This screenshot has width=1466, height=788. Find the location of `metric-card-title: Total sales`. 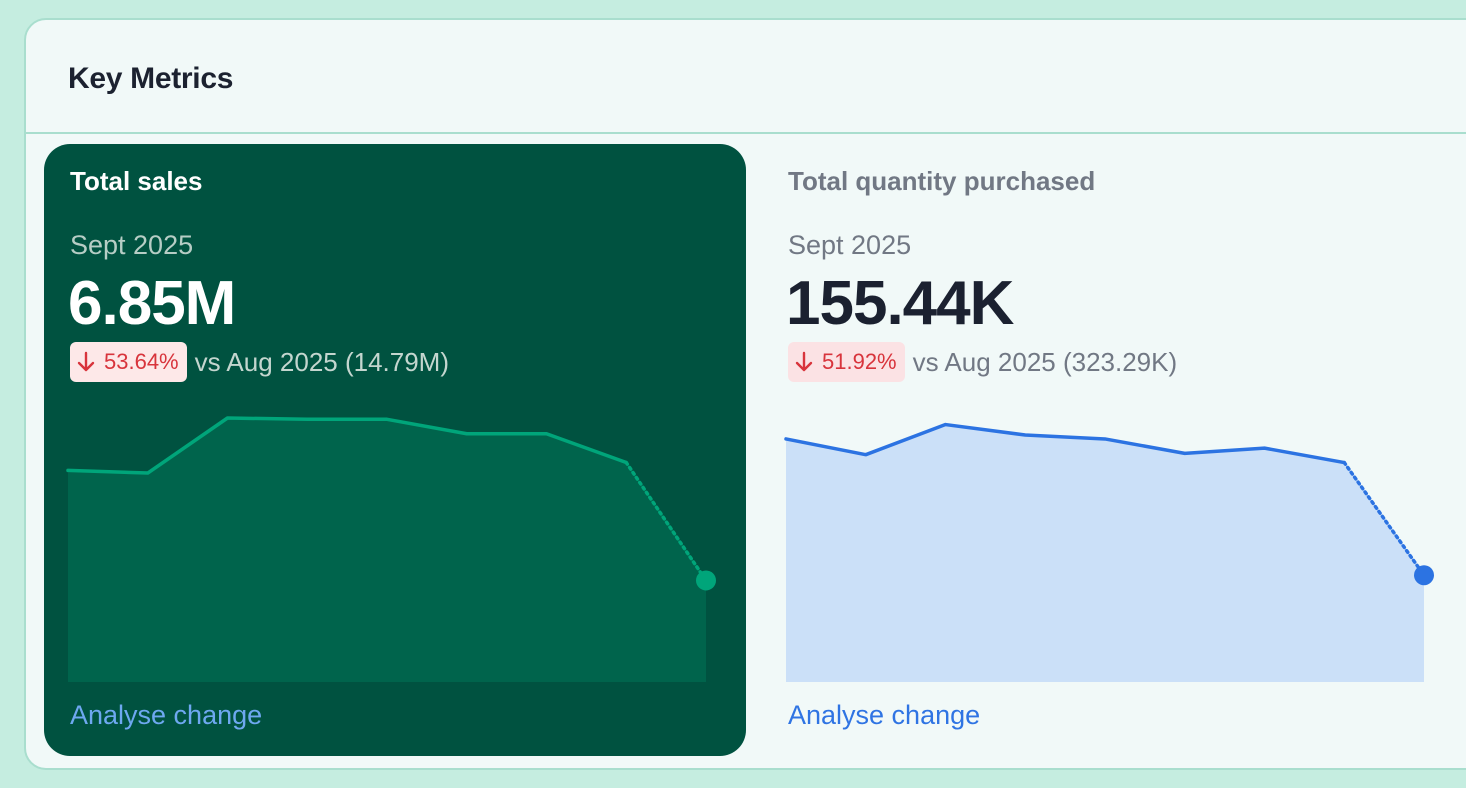

metric-card-title: Total sales is located at coordinates (136, 181).